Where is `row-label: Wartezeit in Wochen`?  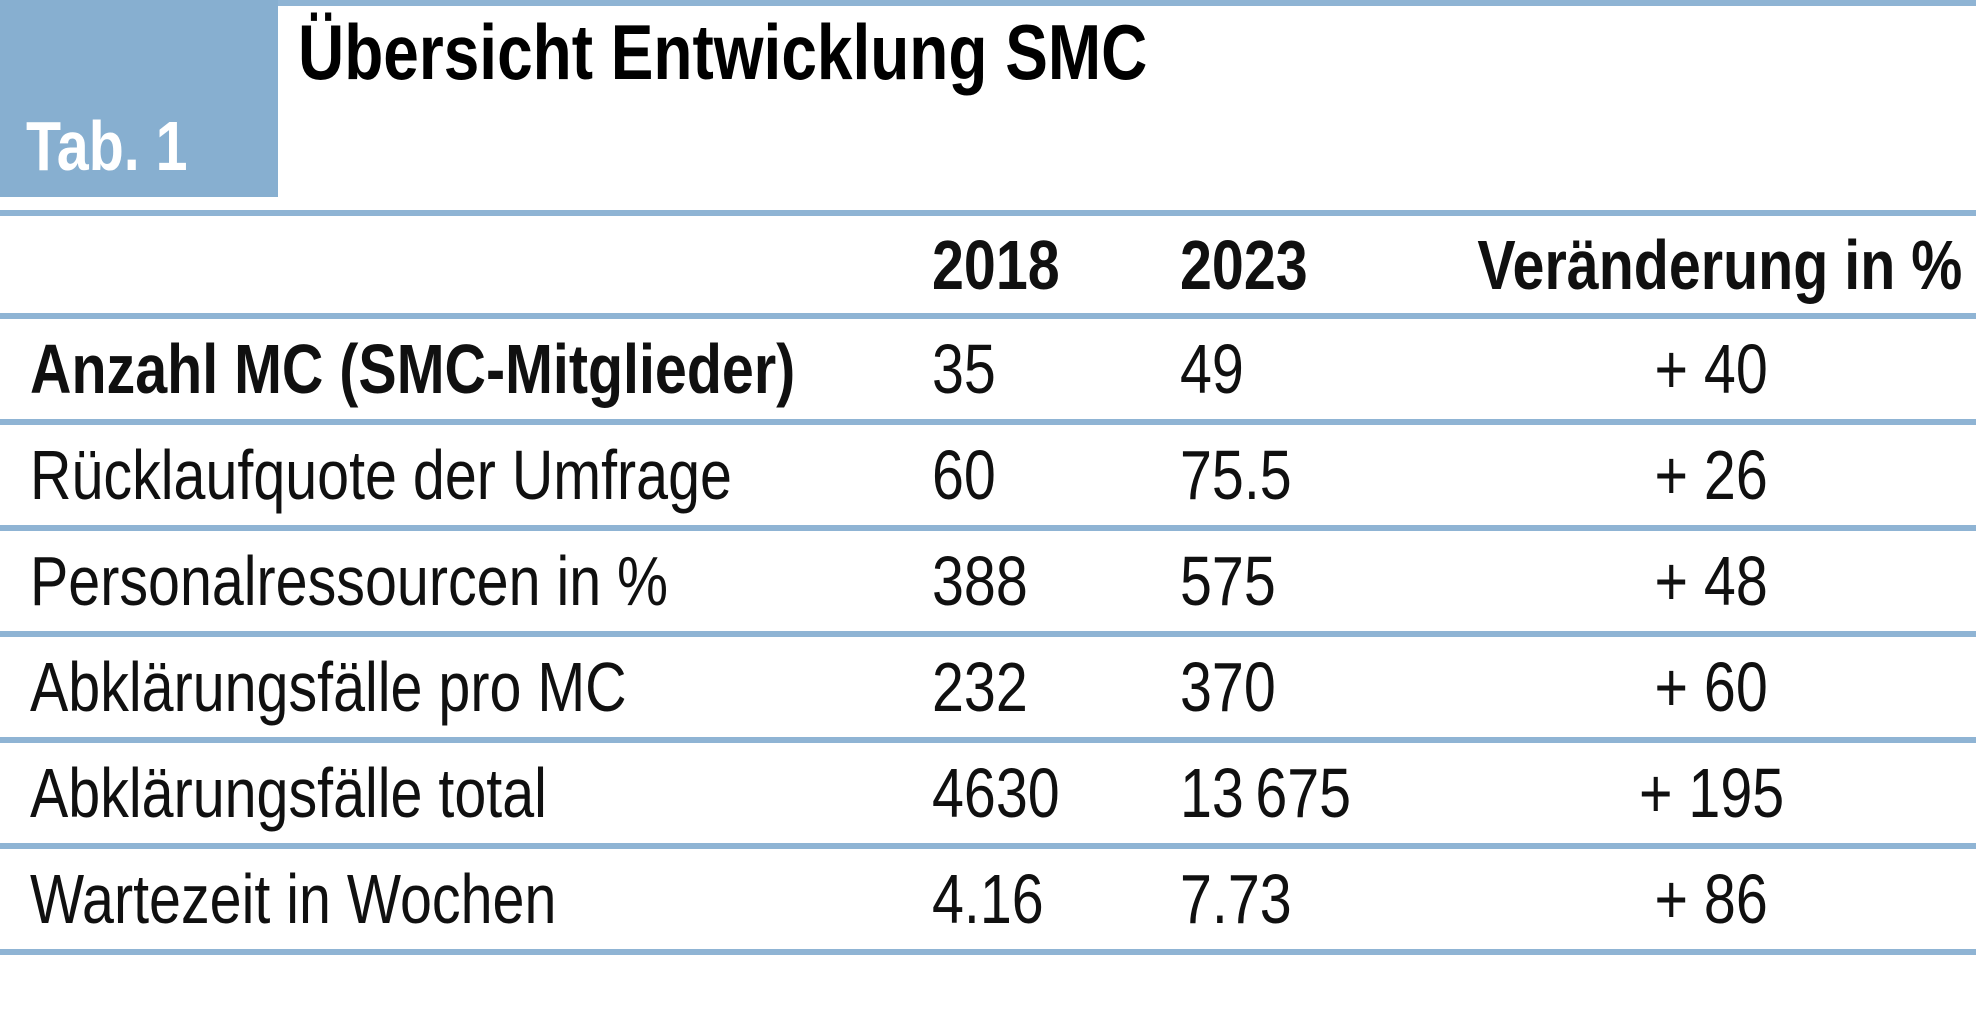
row-label: Wartezeit in Wochen is located at coordinates (293, 899).